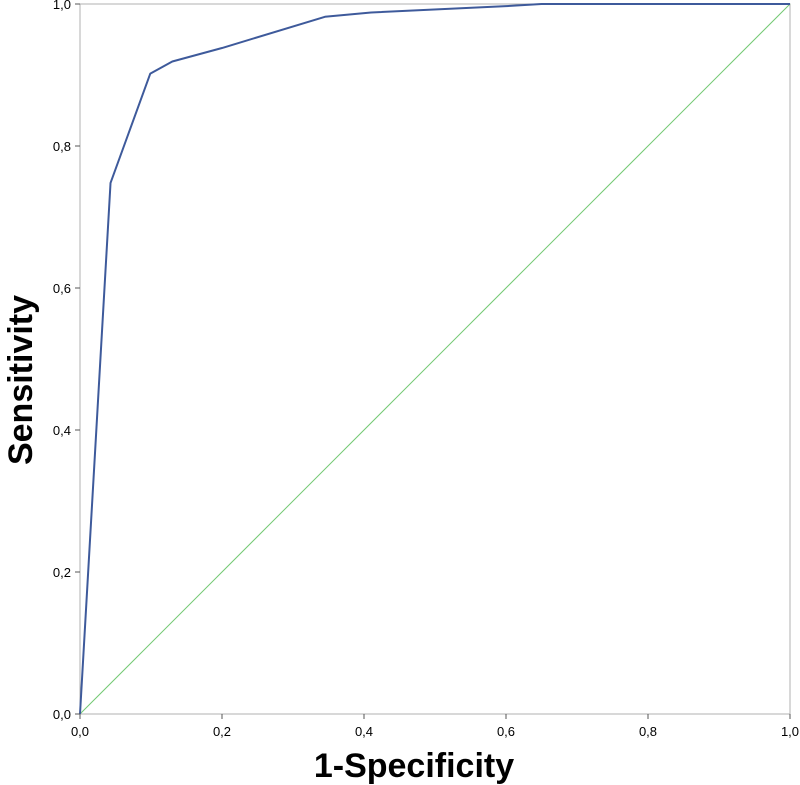  I want to click on y-tick-label: 1,0, so click(62, 6).